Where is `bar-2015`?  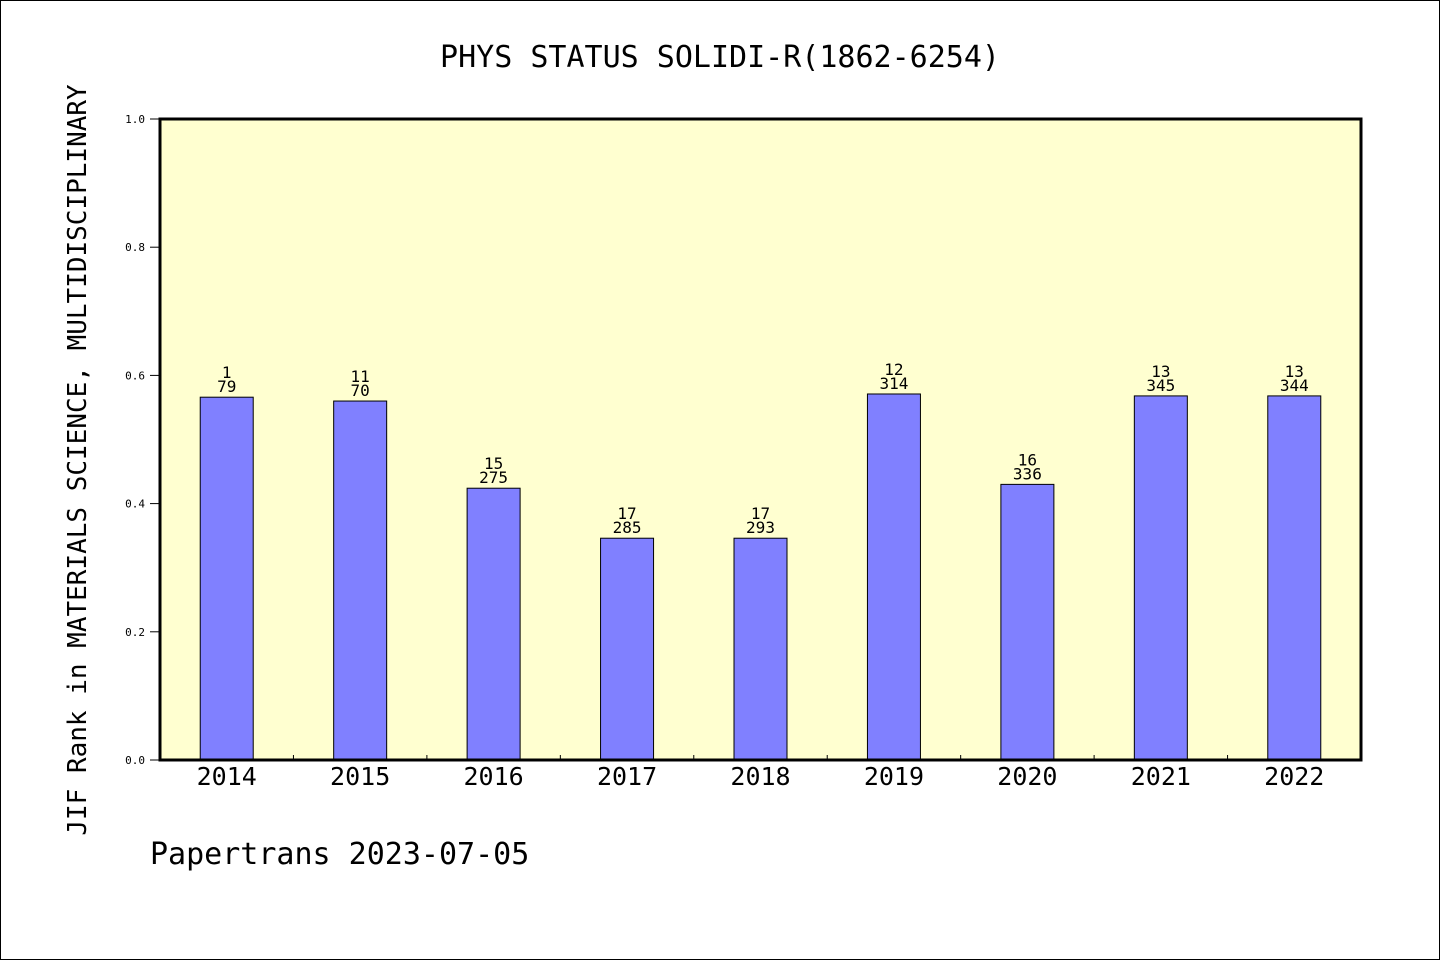 bar-2015 is located at coordinates (360, 580).